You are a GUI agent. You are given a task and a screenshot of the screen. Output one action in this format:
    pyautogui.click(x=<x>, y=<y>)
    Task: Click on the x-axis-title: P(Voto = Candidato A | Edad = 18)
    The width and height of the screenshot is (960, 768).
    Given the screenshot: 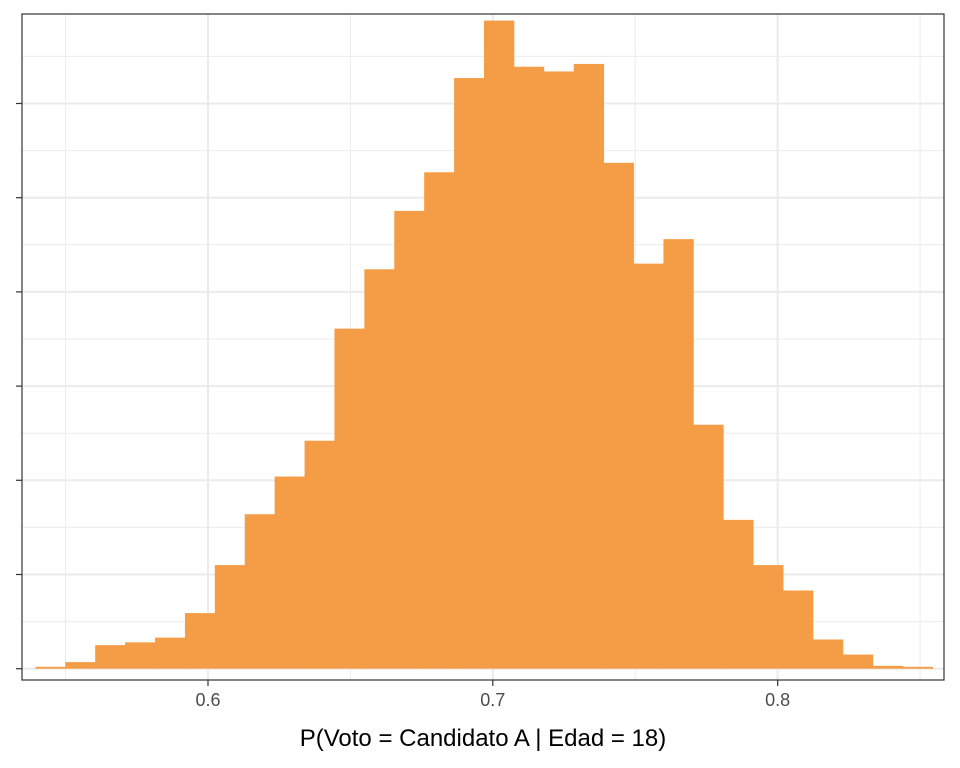 What is the action you would take?
    pyautogui.click(x=483, y=738)
    